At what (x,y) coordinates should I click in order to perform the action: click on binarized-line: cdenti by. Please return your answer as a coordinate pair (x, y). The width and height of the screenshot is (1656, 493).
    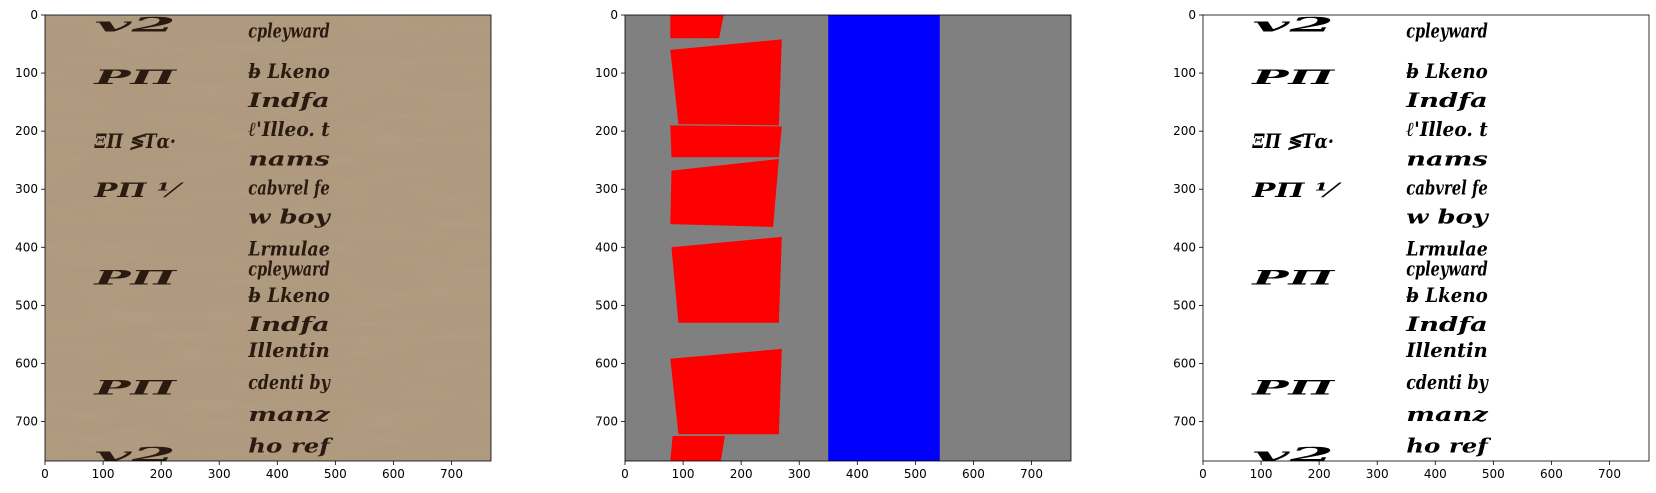
    Looking at the image, I should click on (1447, 382).